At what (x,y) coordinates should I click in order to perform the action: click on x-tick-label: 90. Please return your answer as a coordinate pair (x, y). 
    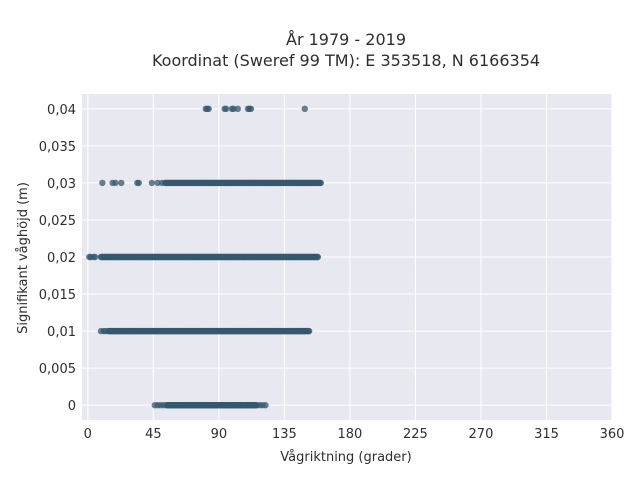
    Looking at the image, I should click on (219, 434).